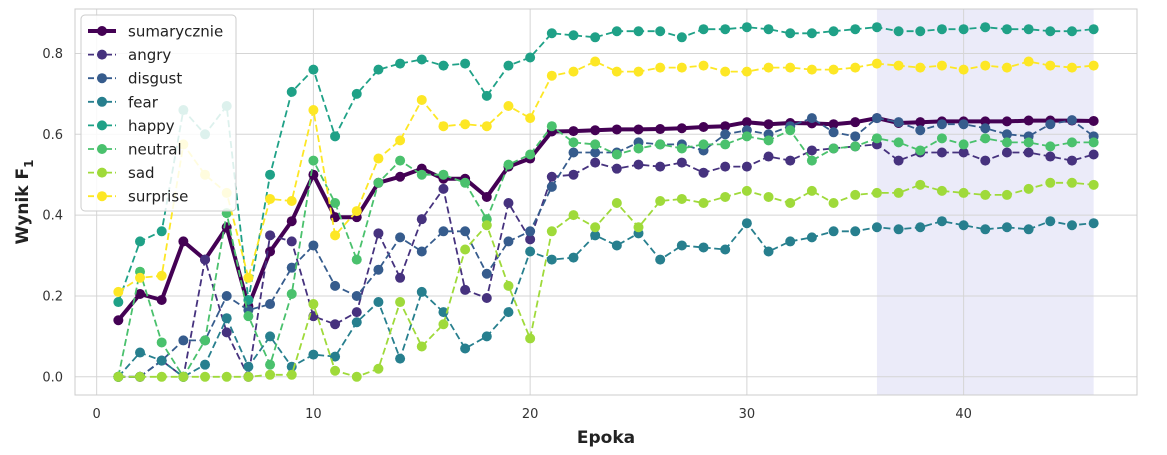  Describe the element at coordinates (121, 173) in the screenshot. I see `legend-item-sad: sad` at that location.